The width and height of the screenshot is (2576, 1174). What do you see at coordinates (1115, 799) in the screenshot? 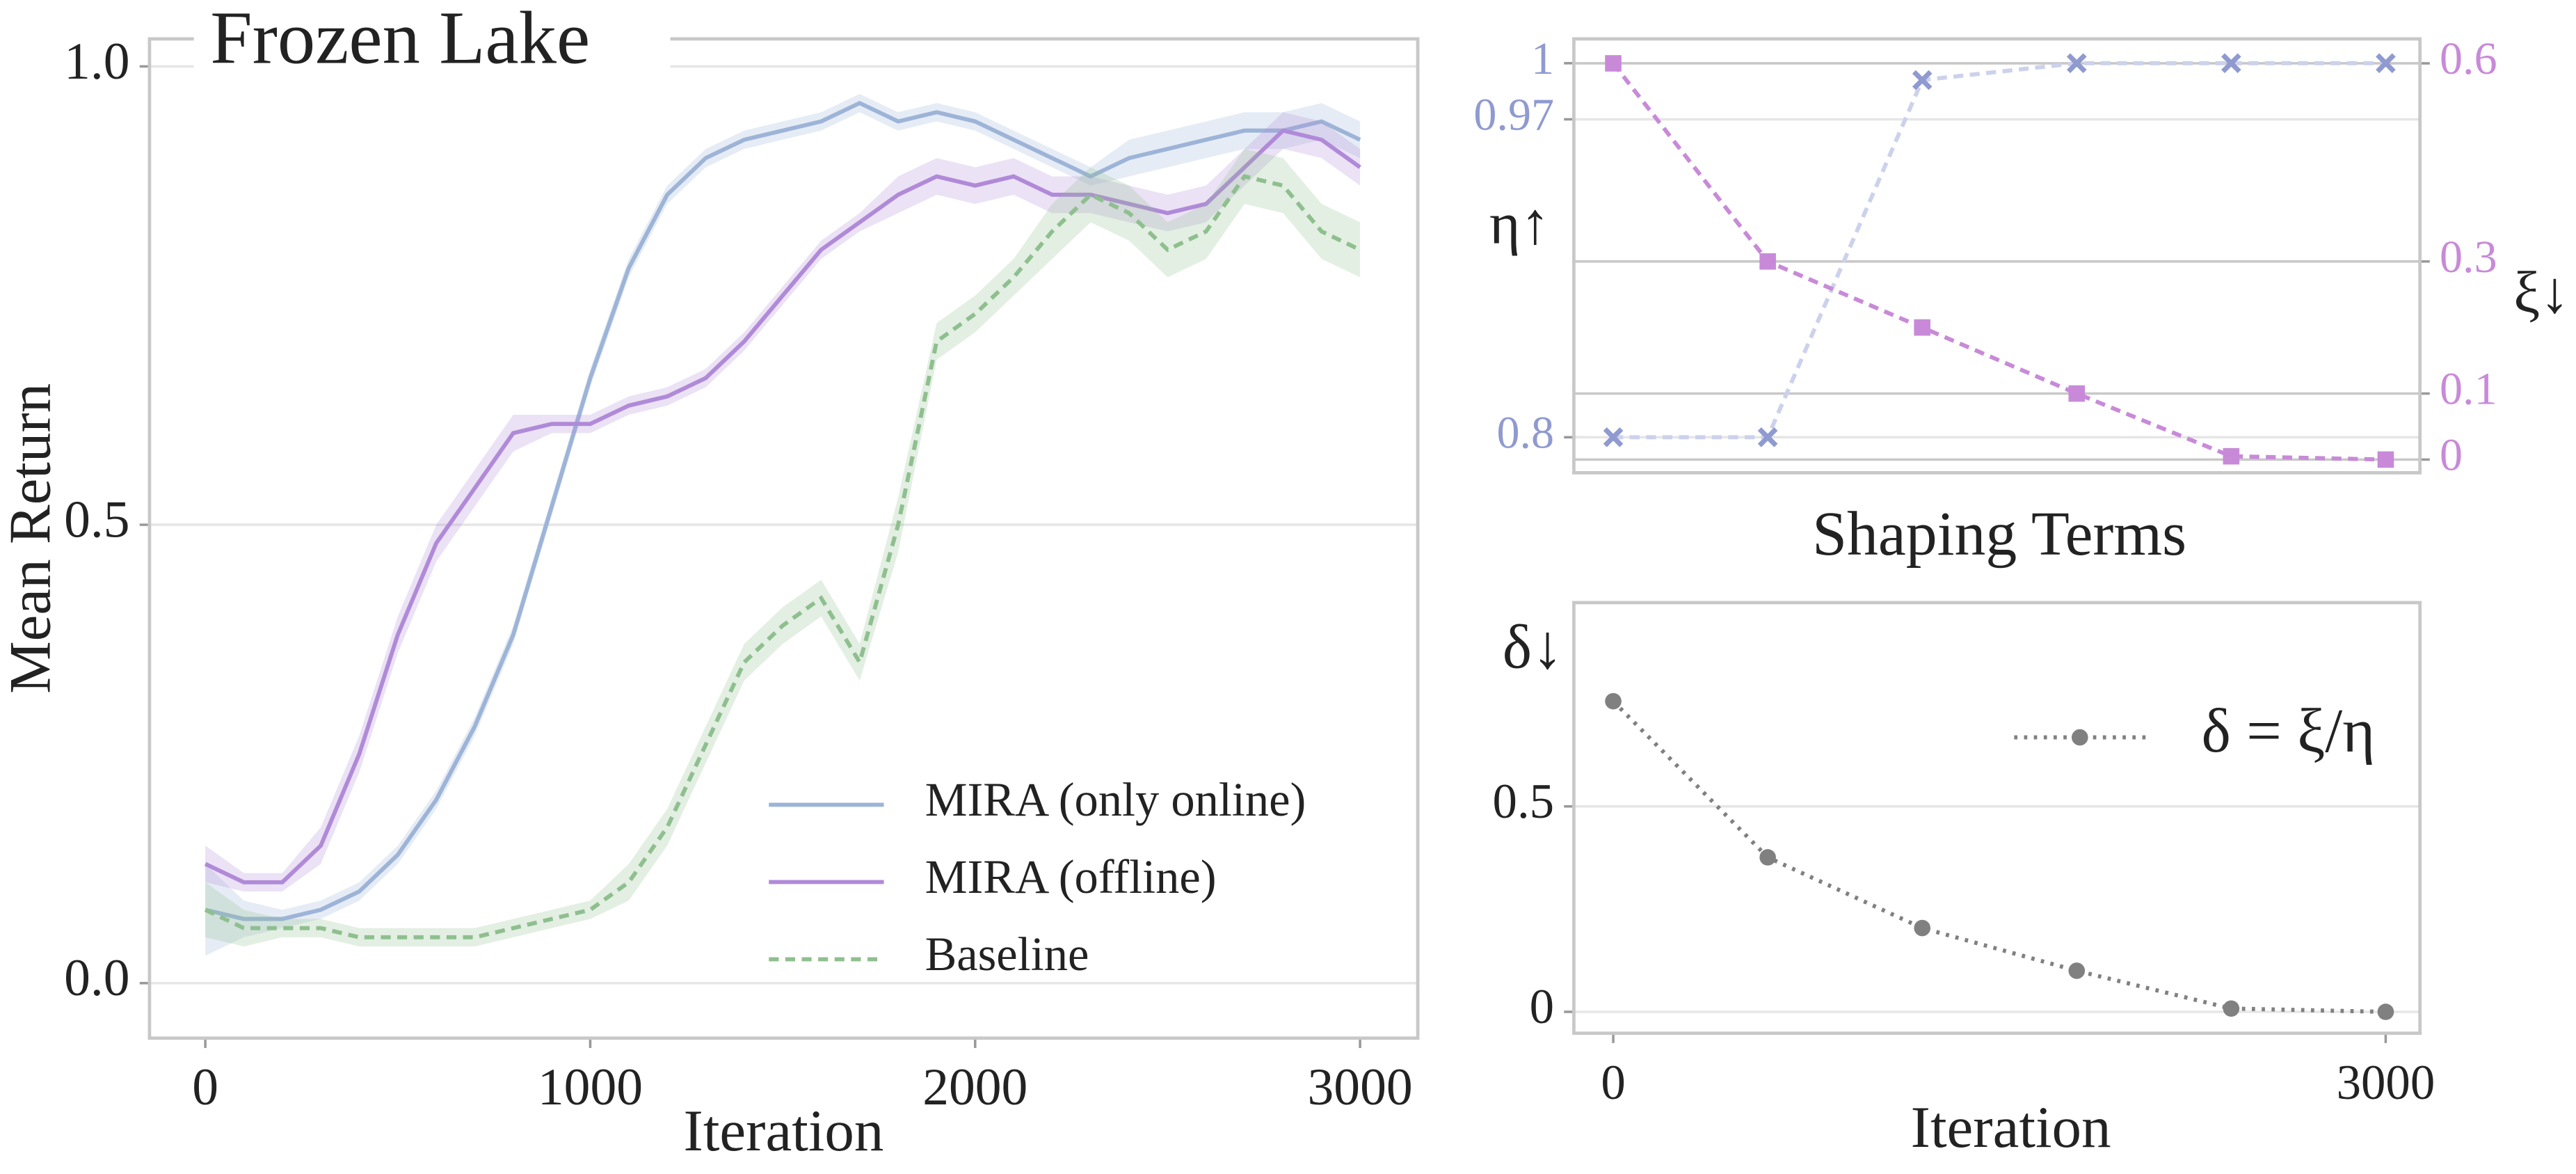
I see `legend-label: MIRA (only online)` at bounding box center [1115, 799].